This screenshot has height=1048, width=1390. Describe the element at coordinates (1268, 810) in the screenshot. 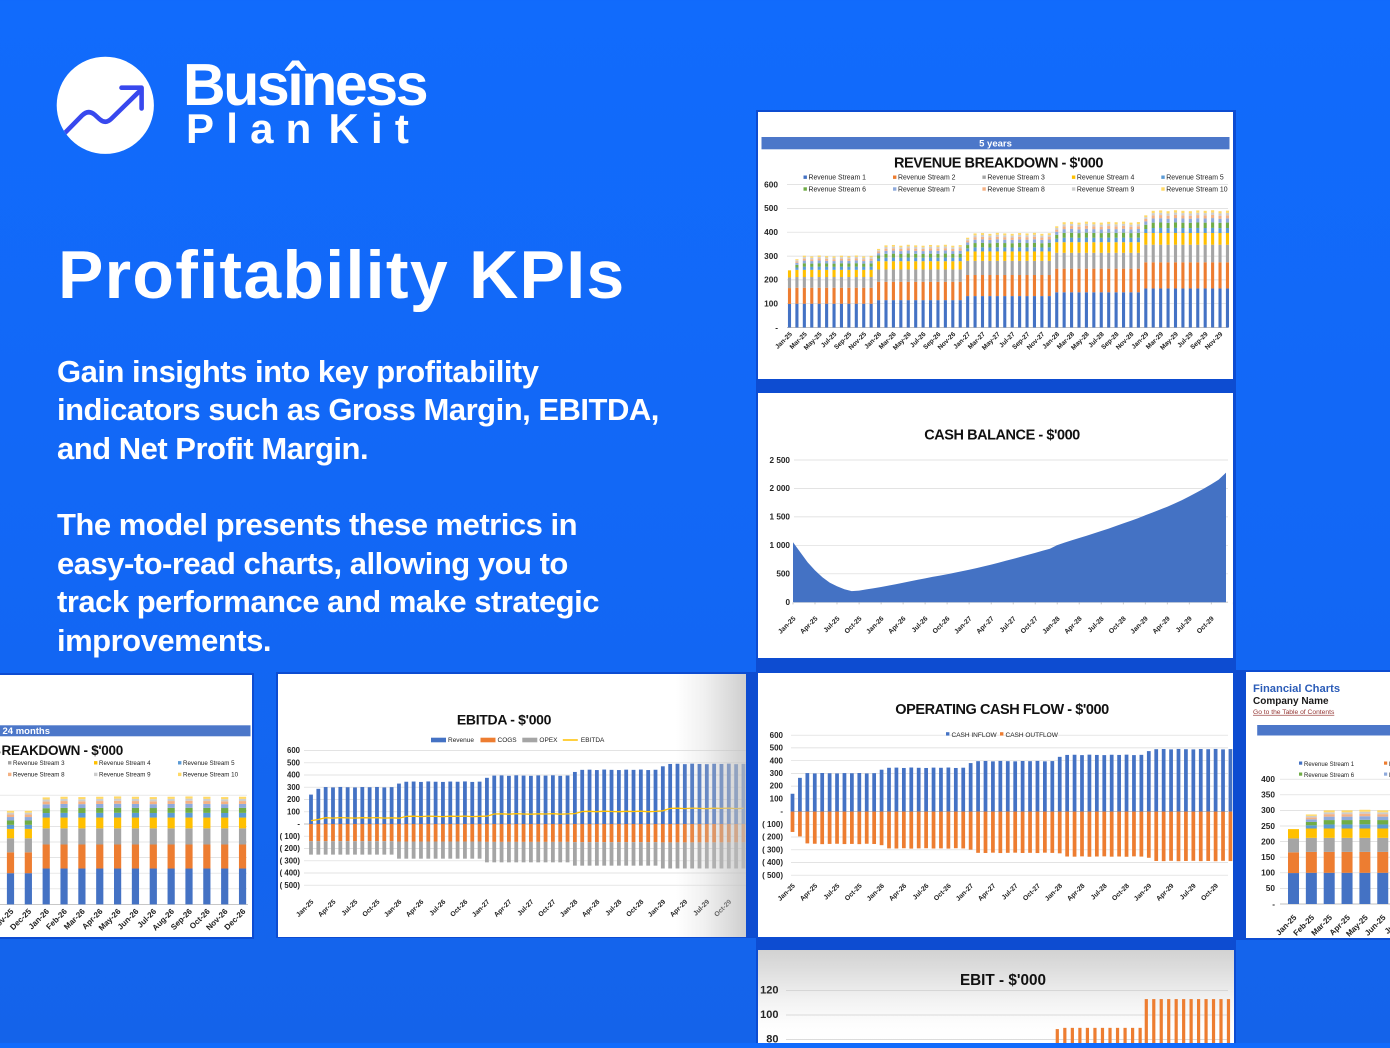

I see `svg-text: 300` at that location.